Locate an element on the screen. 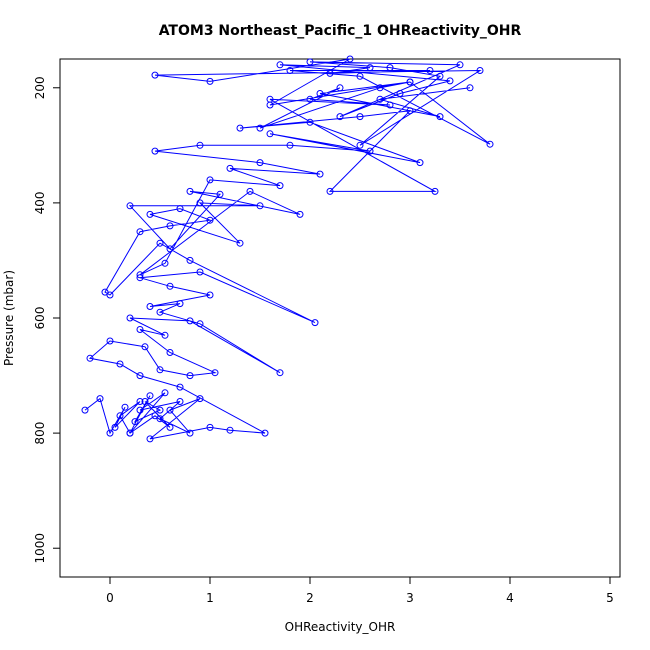  x-tick-label: 5 is located at coordinates (610, 598).